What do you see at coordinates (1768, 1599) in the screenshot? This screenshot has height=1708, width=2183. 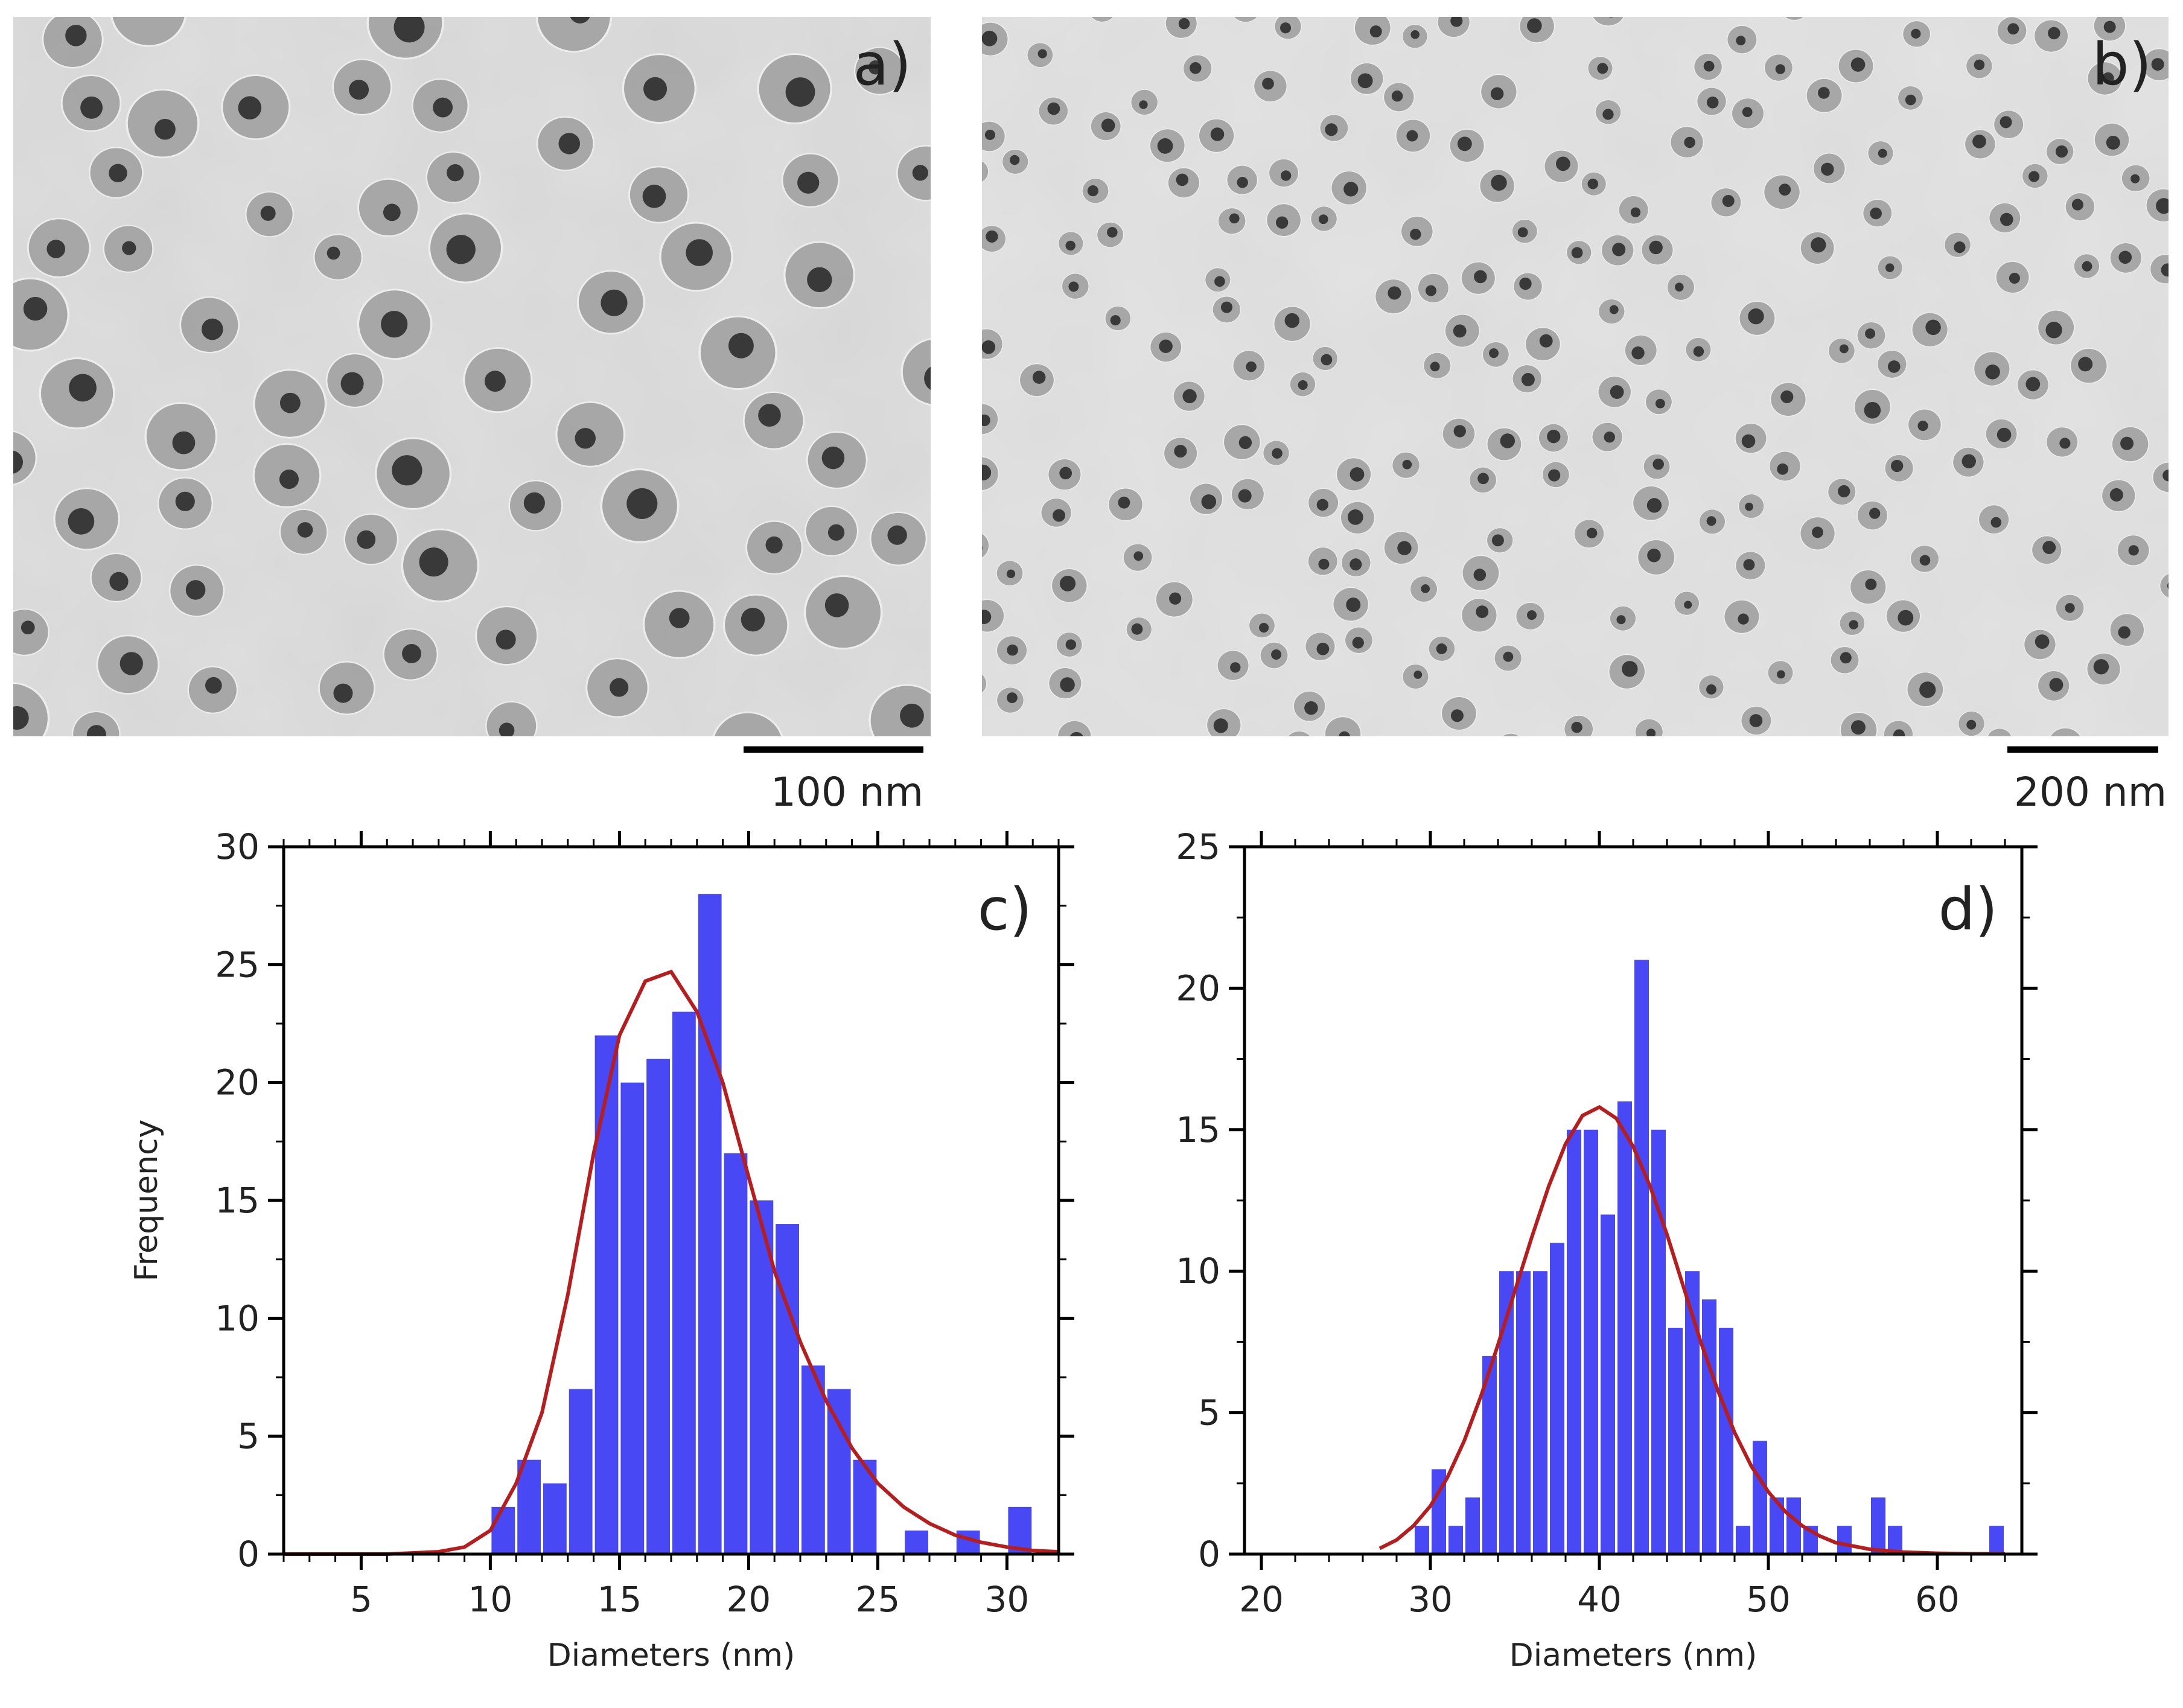 I see `x-tick-label: 50` at bounding box center [1768, 1599].